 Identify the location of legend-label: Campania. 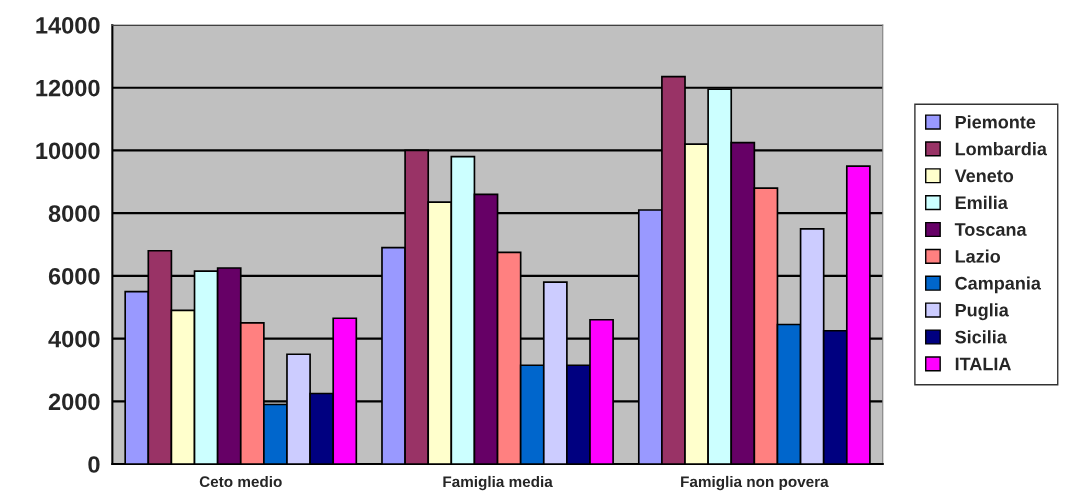
(998, 285).